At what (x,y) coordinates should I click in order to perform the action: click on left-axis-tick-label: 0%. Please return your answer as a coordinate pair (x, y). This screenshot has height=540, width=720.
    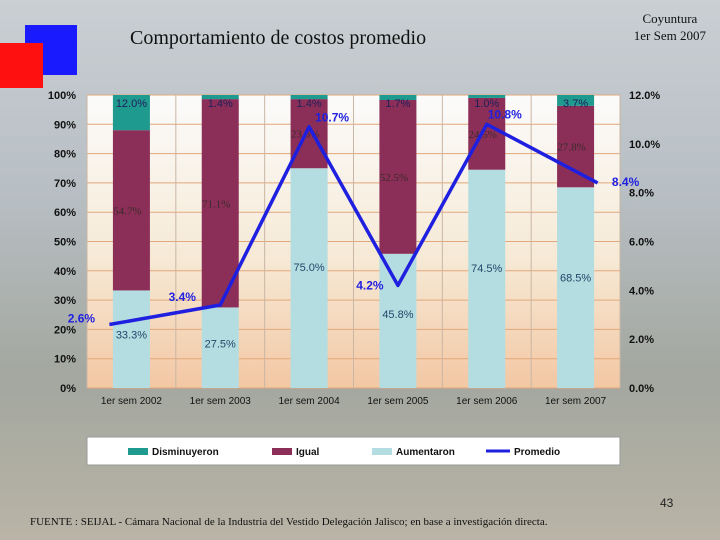
    Looking at the image, I should click on (68, 389).